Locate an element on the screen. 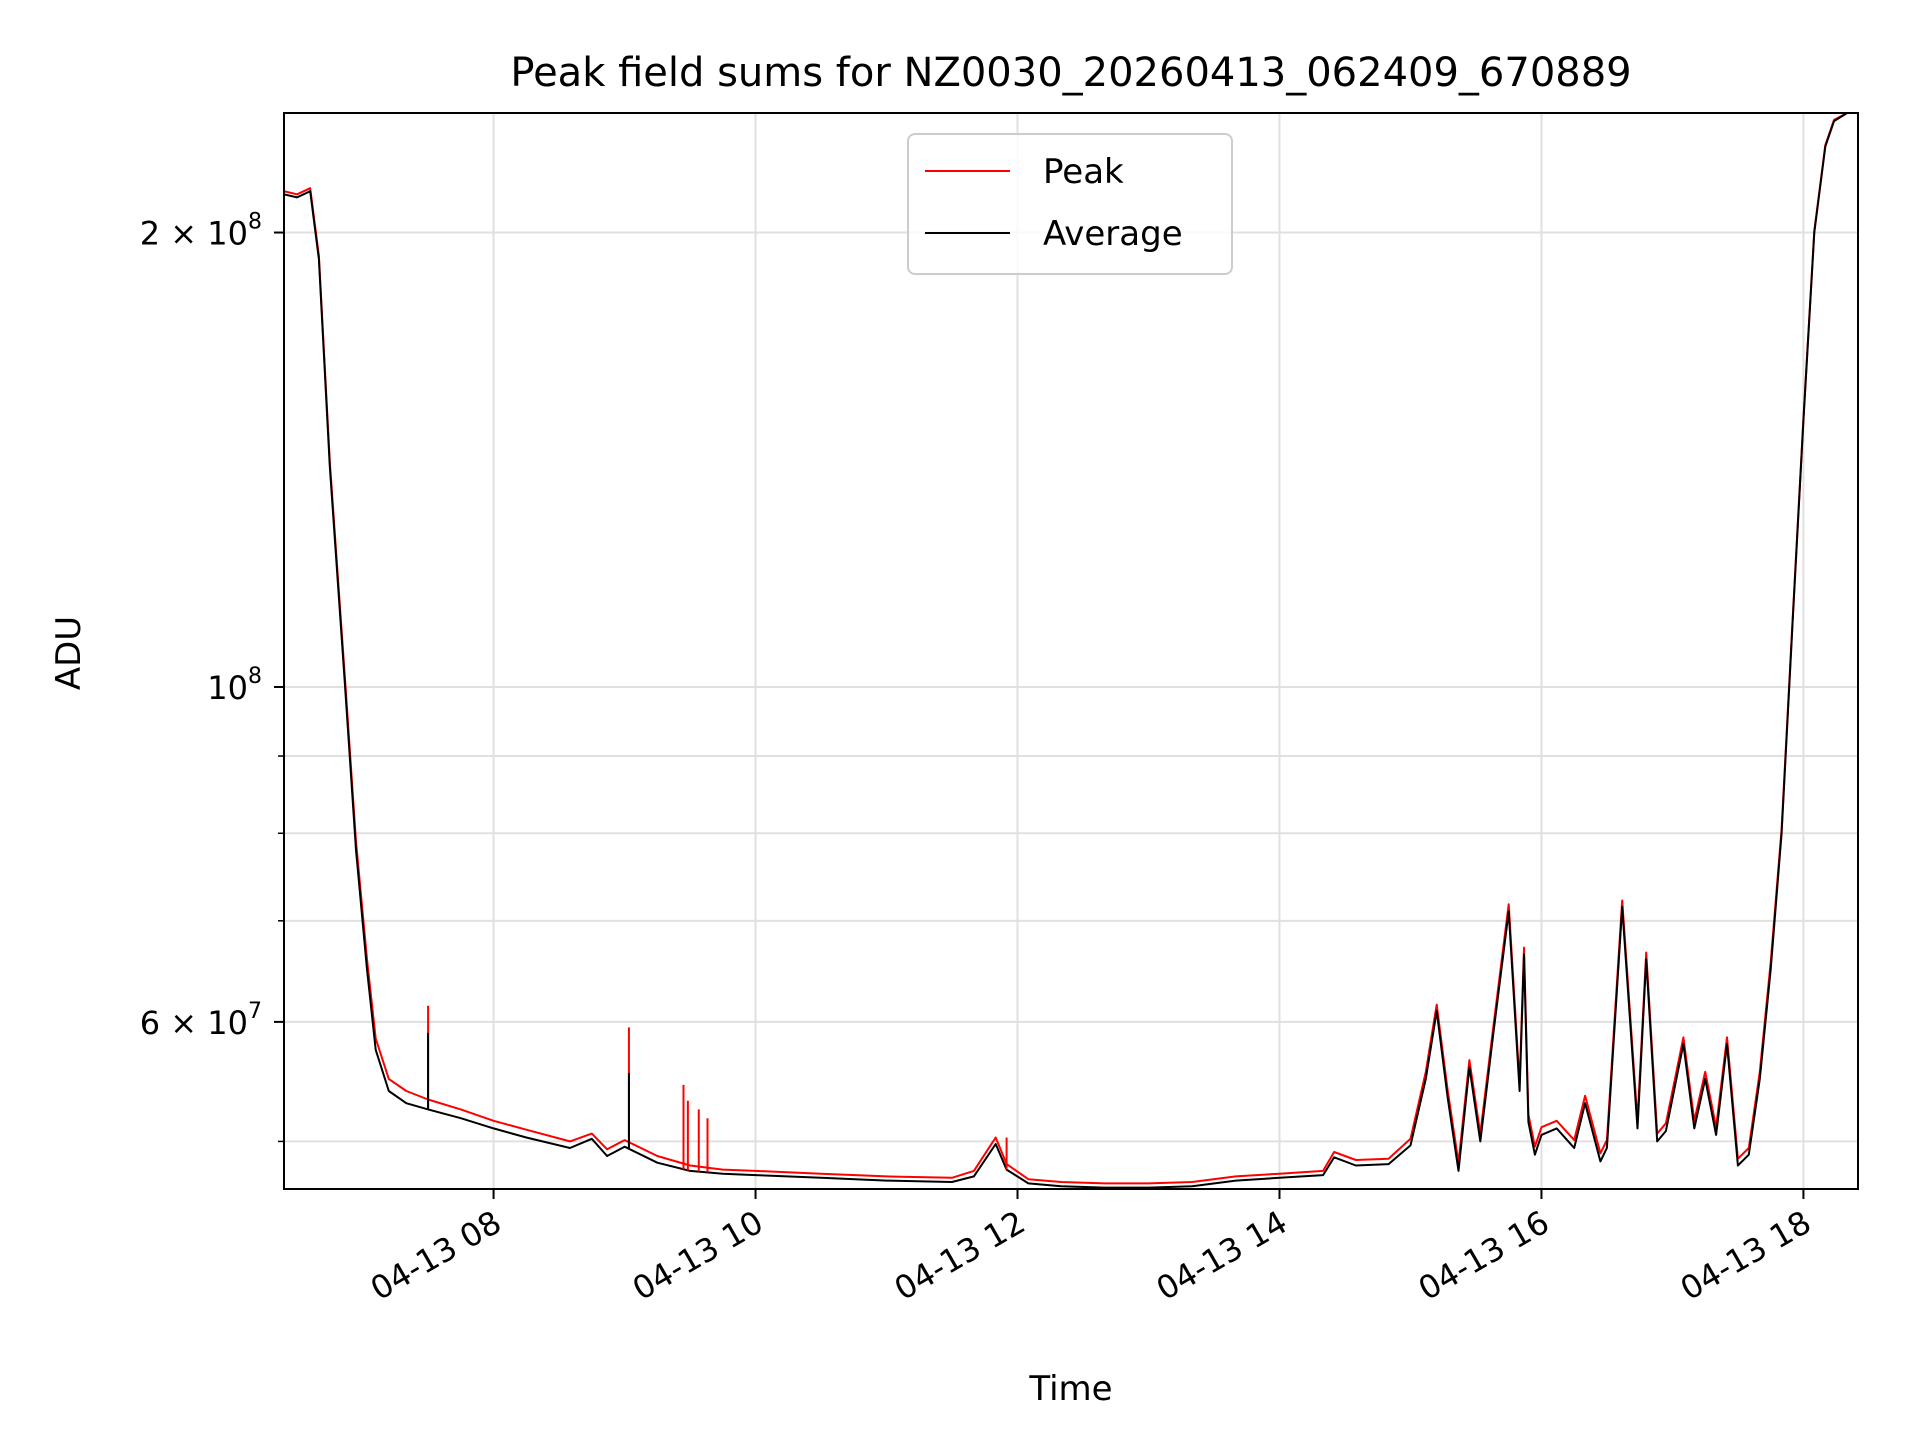  x-axis-label: Time is located at coordinates (1070, 1389).